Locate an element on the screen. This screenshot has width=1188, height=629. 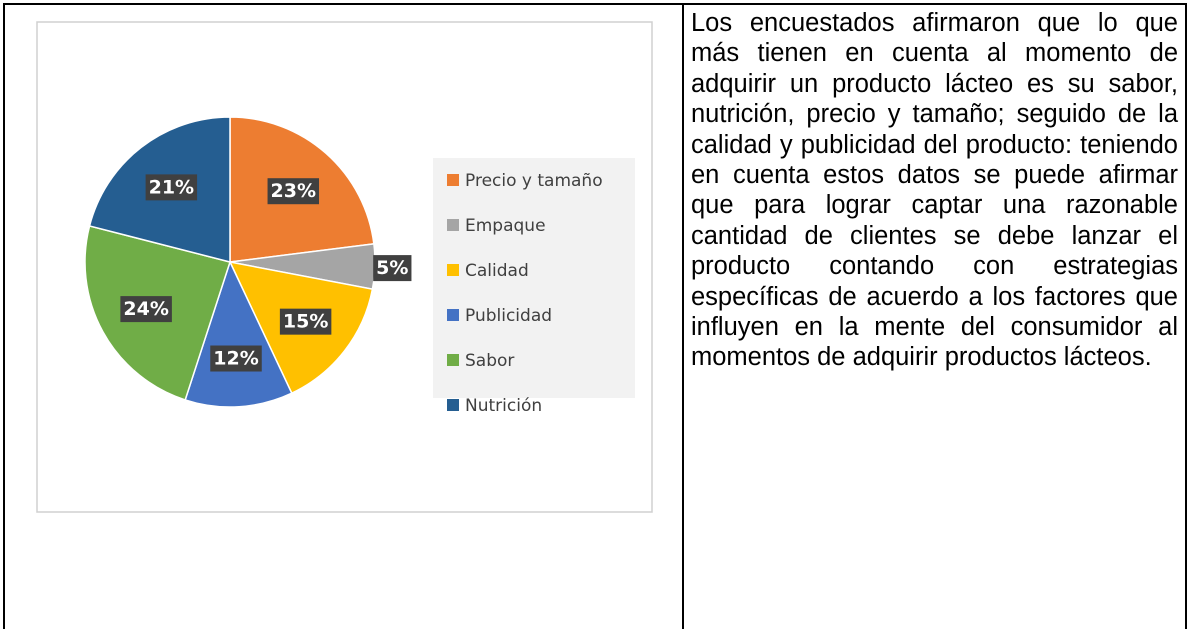
legend-label: Precio y tamaño is located at coordinates (534, 181).